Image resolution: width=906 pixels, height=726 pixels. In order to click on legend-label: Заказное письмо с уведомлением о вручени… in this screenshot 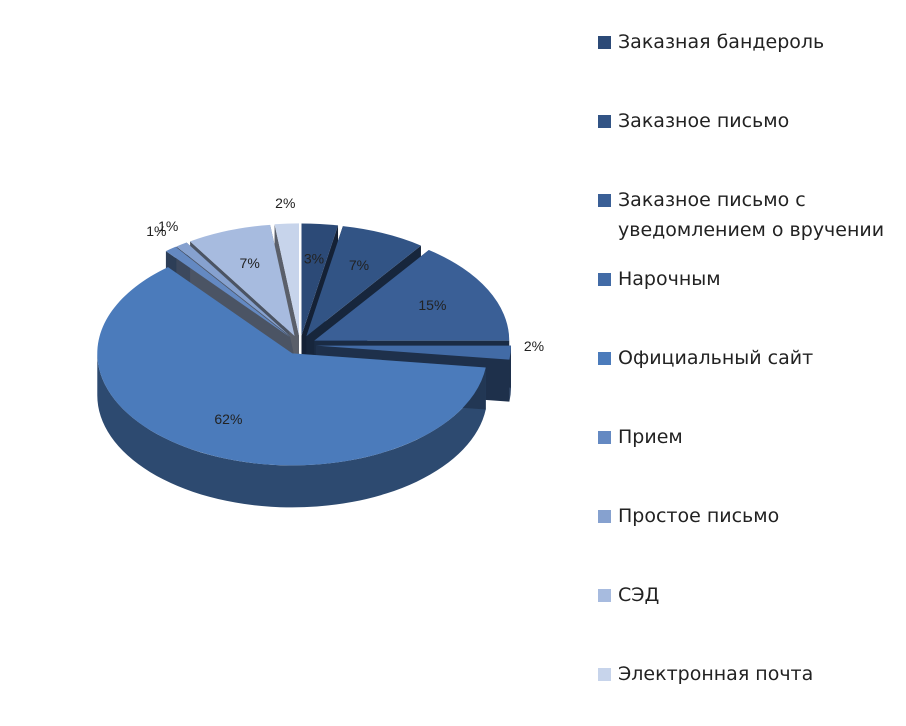, I will do `click(751, 215)`.